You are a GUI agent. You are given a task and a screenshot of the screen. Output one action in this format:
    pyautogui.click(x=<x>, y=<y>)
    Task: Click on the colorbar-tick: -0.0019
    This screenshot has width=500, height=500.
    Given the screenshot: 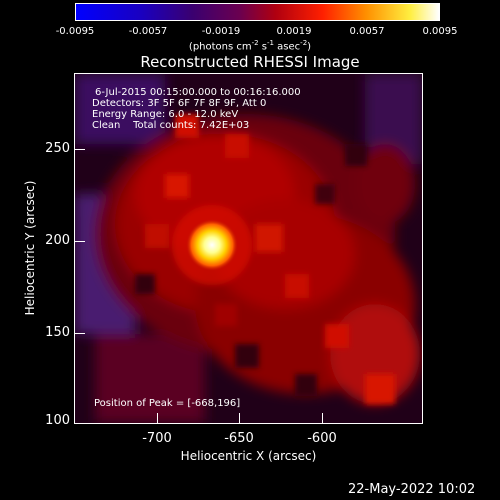 What is the action you would take?
    pyautogui.click(x=221, y=31)
    